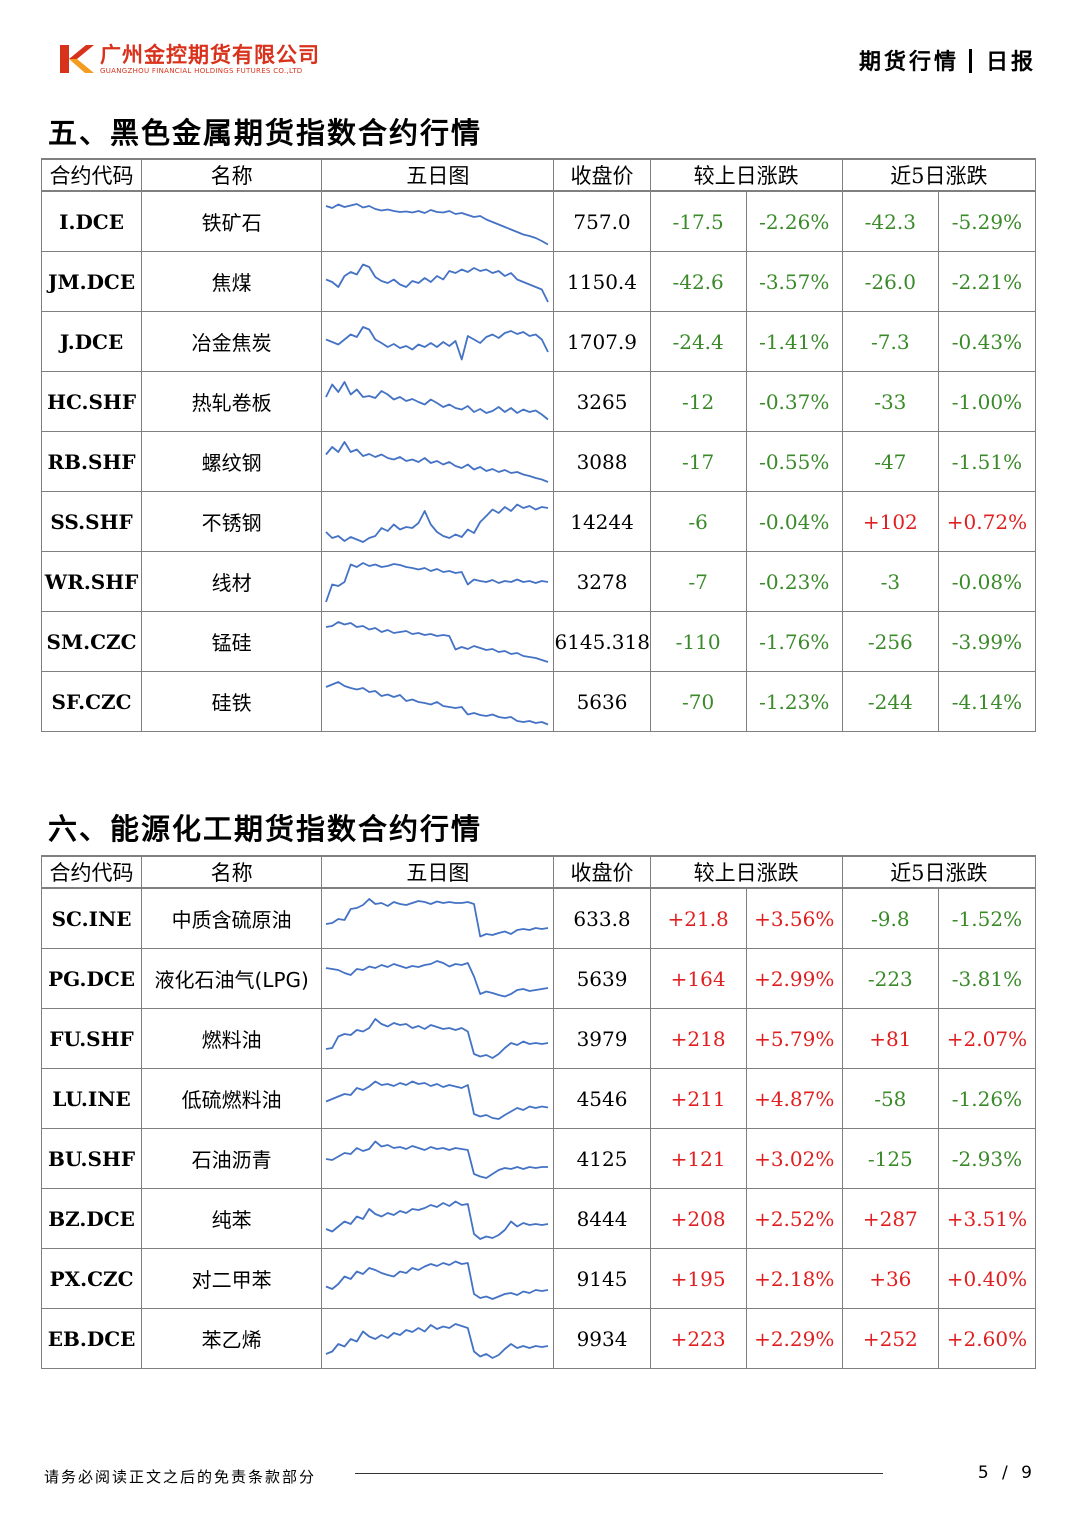  I want to click on five-day-change-pct: -4.14%, so click(987, 701).